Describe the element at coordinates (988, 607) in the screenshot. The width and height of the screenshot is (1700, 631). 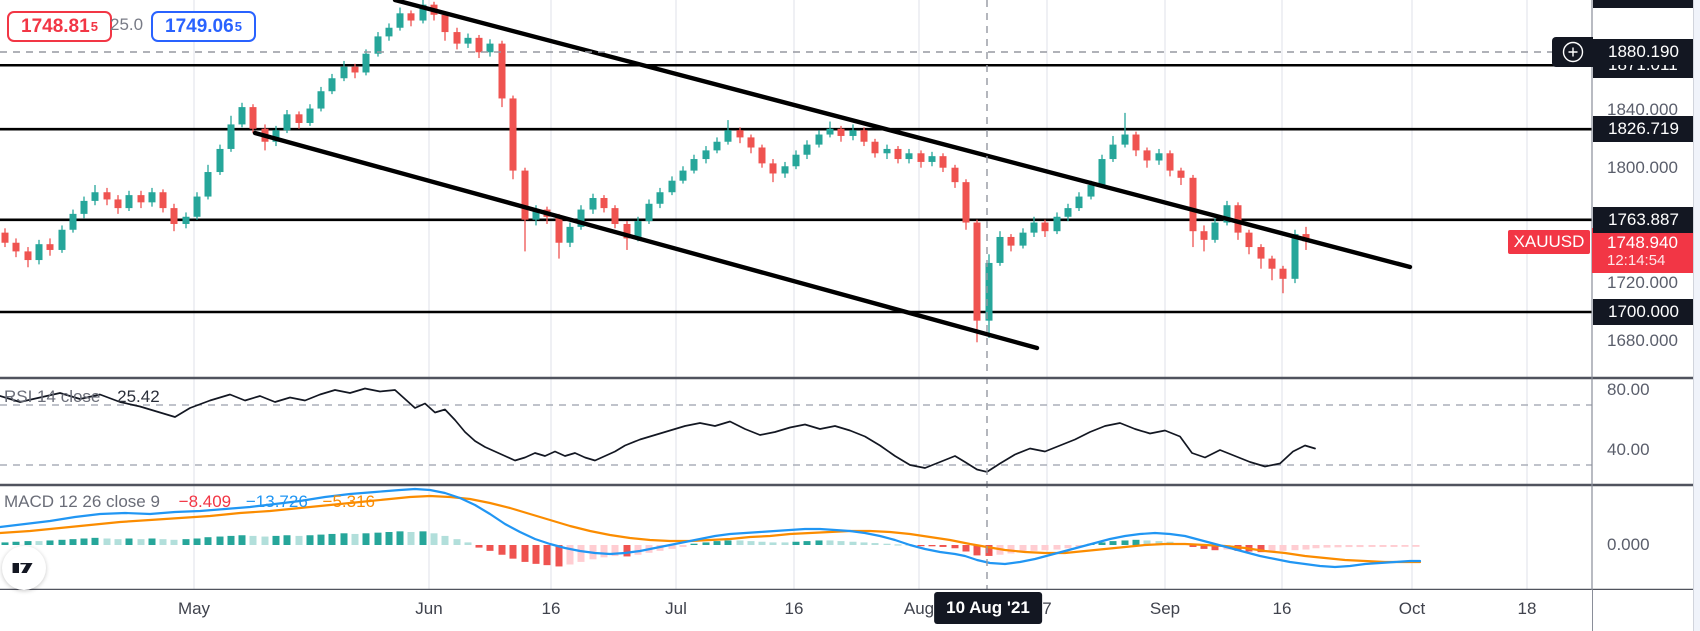
I see `crosshair-date-text: 10 Aug '21` at that location.